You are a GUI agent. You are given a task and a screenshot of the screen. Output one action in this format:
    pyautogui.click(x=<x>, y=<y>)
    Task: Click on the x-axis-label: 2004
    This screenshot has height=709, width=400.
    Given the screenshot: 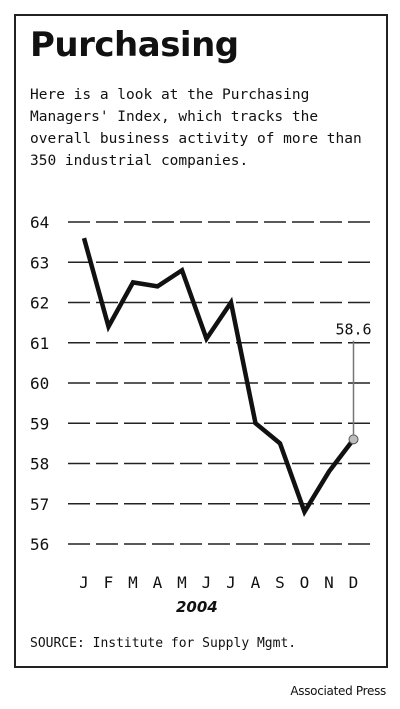 What is the action you would take?
    pyautogui.click(x=197, y=607)
    